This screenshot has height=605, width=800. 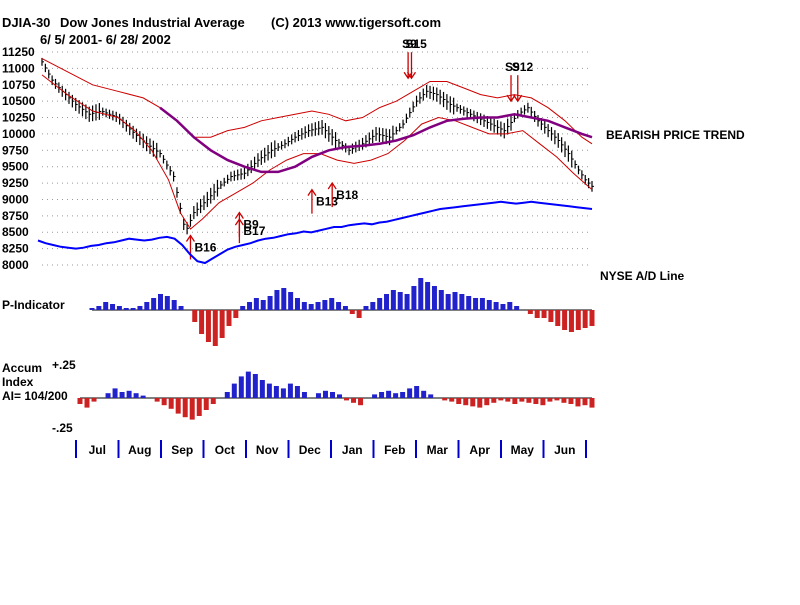 I want to click on ad-line-panel, so click(x=315, y=232).